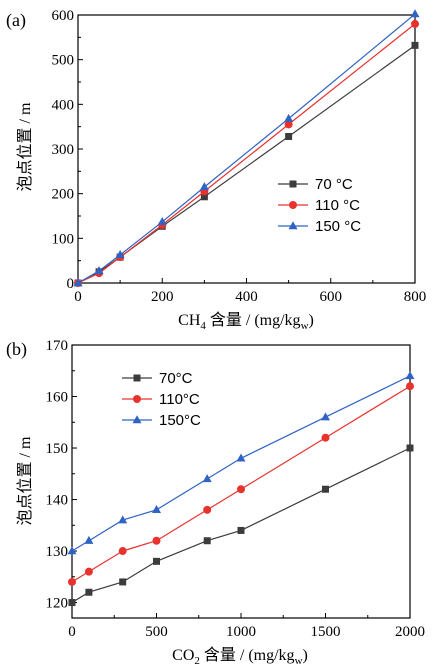 The height and width of the screenshot is (669, 442). What do you see at coordinates (63, 105) in the screenshot?
I see `panel-a-y-tick-label: 400` at bounding box center [63, 105].